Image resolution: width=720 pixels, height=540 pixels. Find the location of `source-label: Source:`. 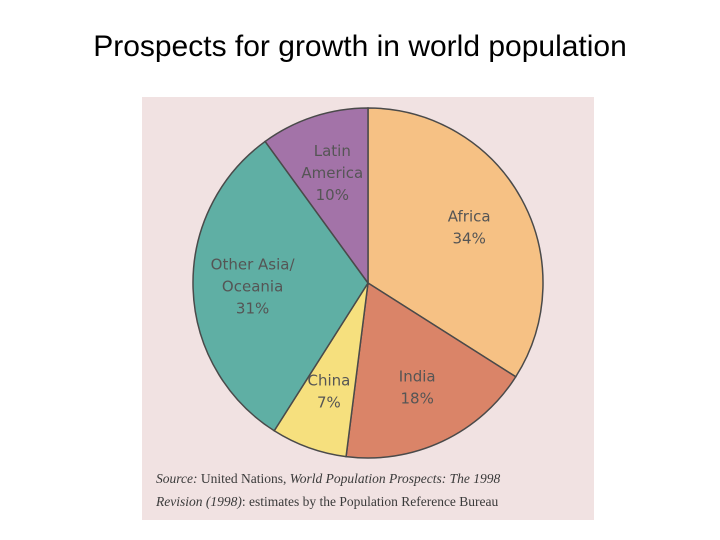

source-label: Source: is located at coordinates (177, 478).